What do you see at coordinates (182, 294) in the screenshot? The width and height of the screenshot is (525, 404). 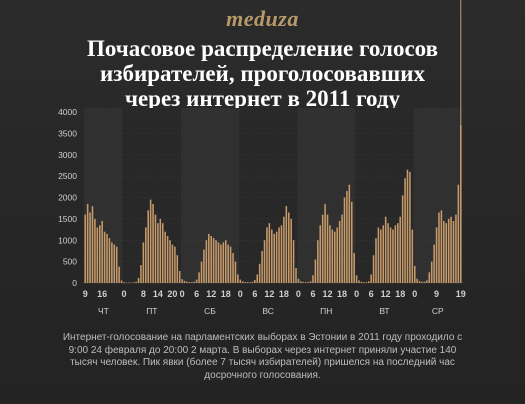 I see `x-tick-label: 0` at bounding box center [182, 294].